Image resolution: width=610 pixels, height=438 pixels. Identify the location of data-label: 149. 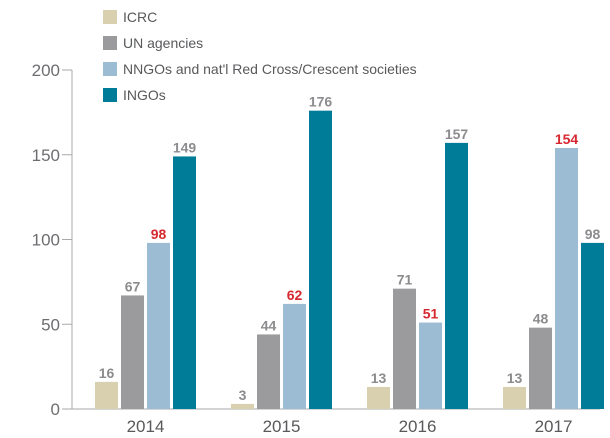
(185, 147).